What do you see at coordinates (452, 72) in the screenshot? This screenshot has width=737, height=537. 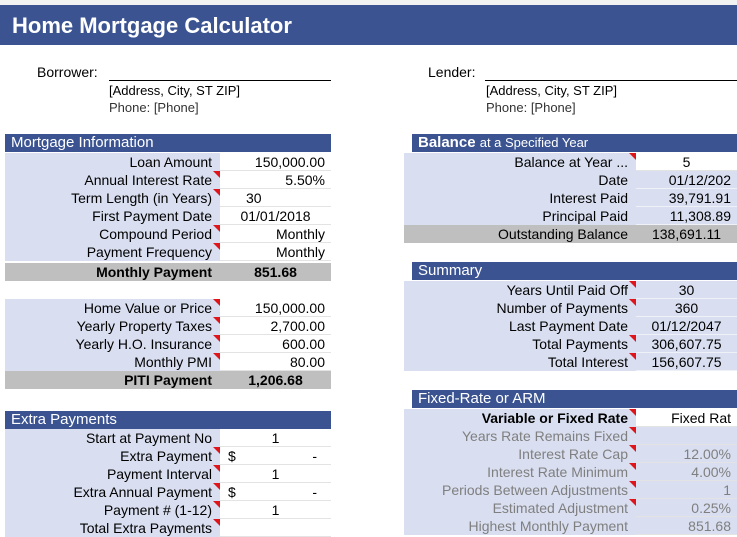 I see `lender-label: Lender:` at bounding box center [452, 72].